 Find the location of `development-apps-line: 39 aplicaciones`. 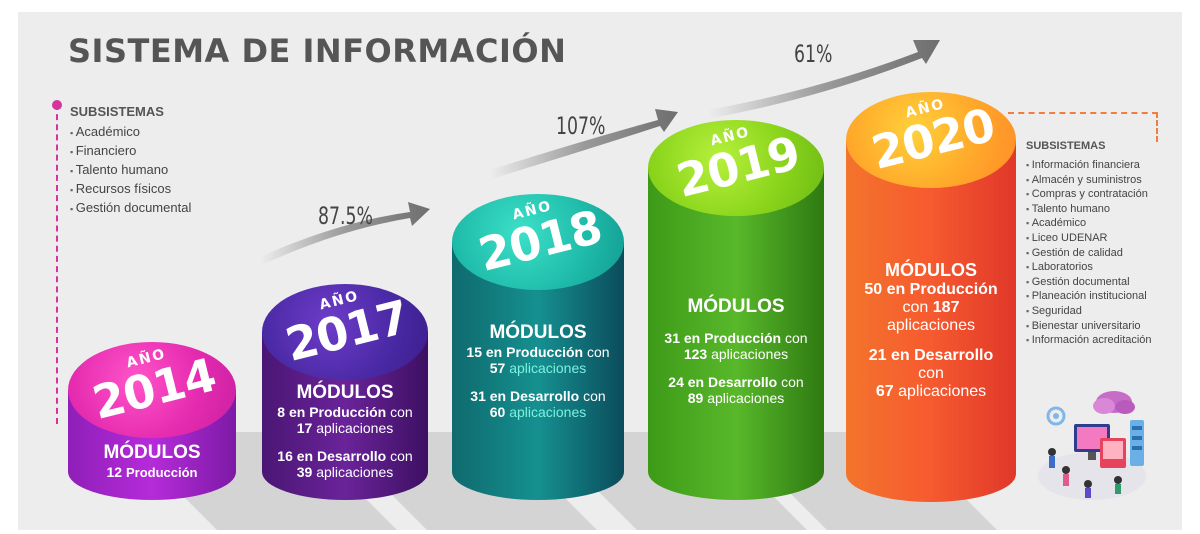

development-apps-line: 39 aplicaciones is located at coordinates (345, 472).